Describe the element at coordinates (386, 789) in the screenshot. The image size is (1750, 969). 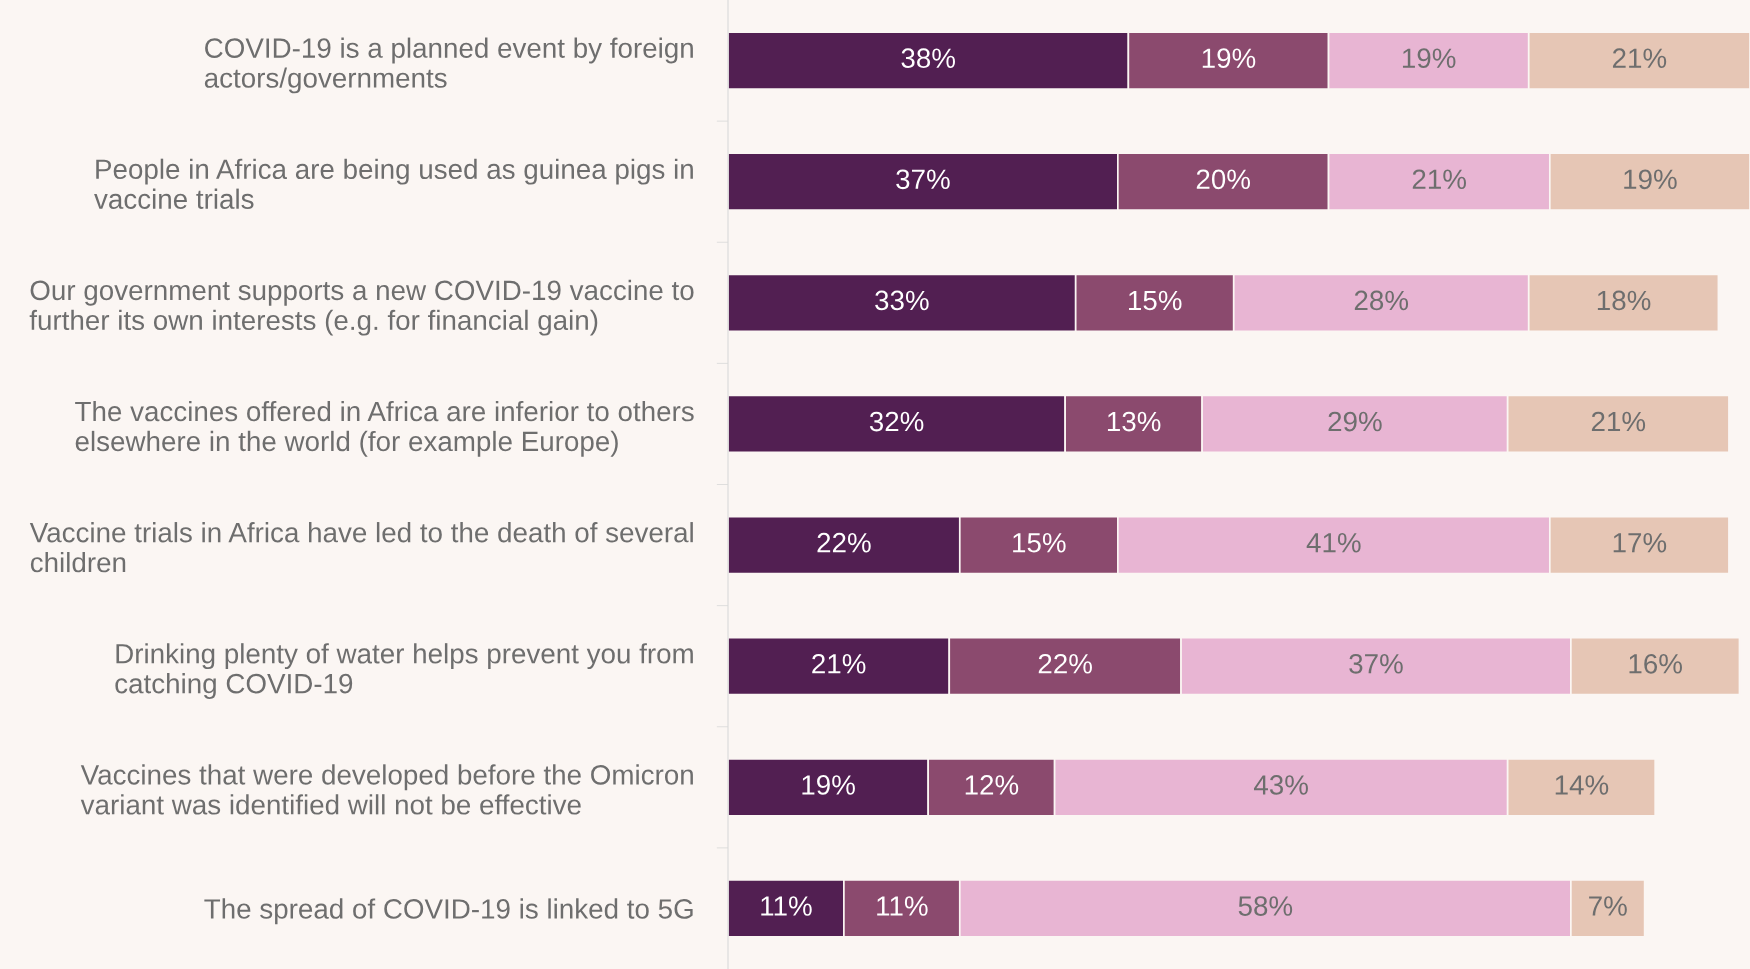
I see `y-tick-label: Vaccines that were developed before the Omicron variant was identified will not be effective` at that location.